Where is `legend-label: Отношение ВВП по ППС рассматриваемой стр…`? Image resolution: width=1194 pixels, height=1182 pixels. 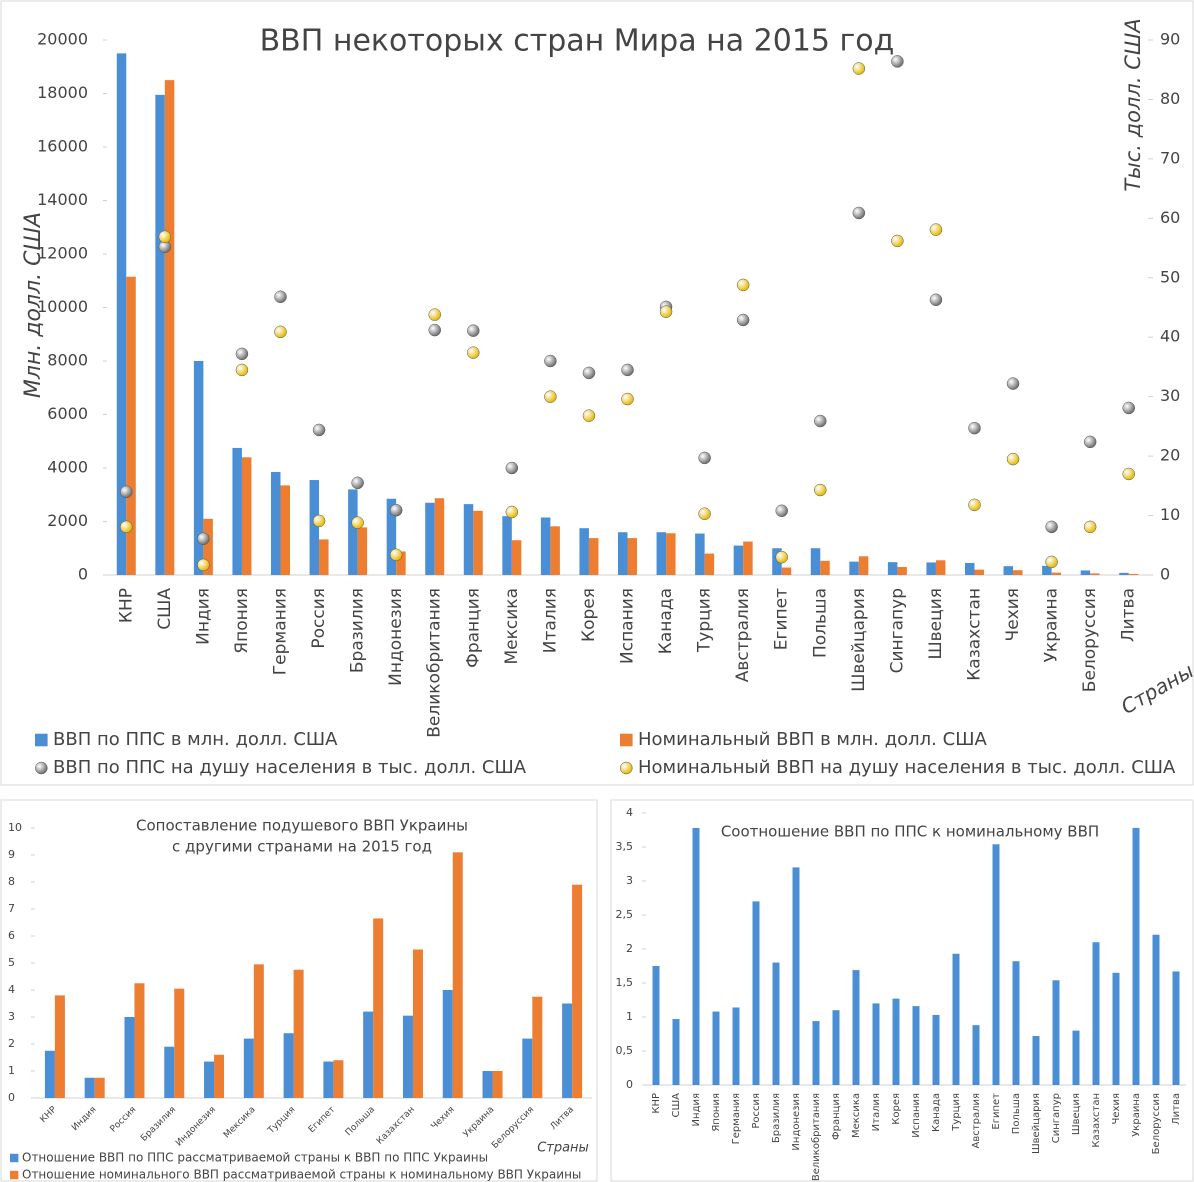
legend-label: Отношение ВВП по ППС рассматриваемой стр… is located at coordinates (255, 1158).